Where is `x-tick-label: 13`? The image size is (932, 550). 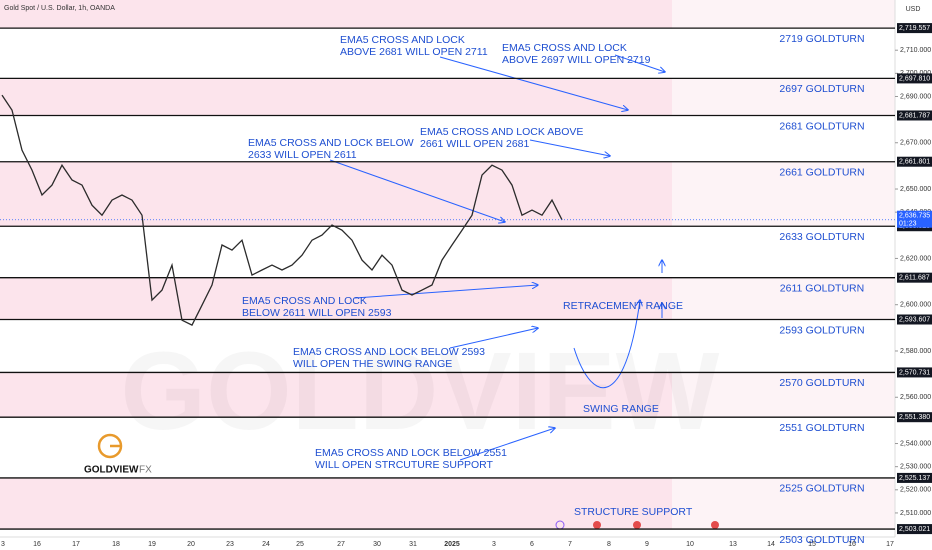
x-tick-label: 13 is located at coordinates (733, 544).